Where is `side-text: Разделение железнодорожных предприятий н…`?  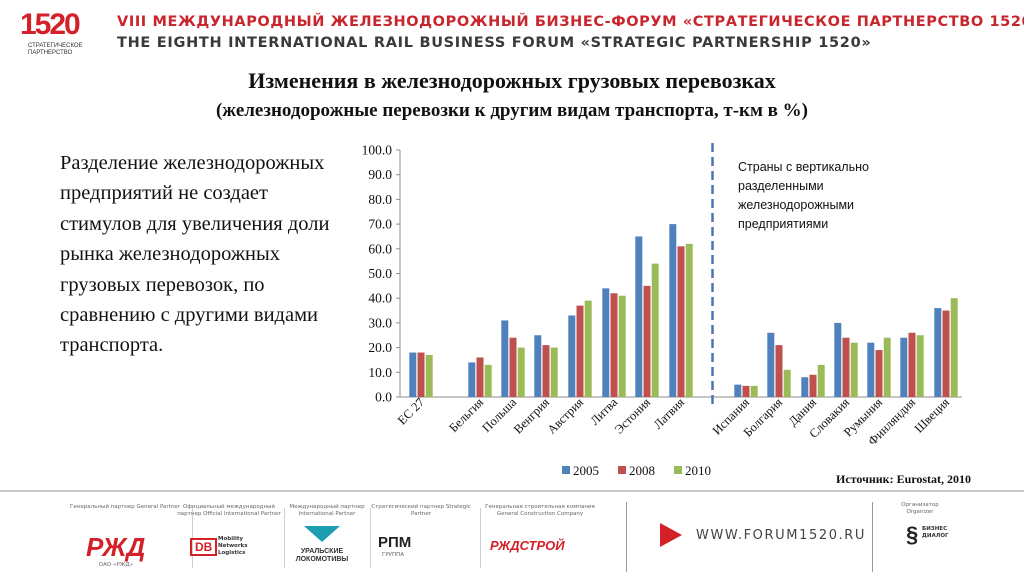 side-text: Разделение железнодорожных предприятий н… is located at coordinates (195, 254).